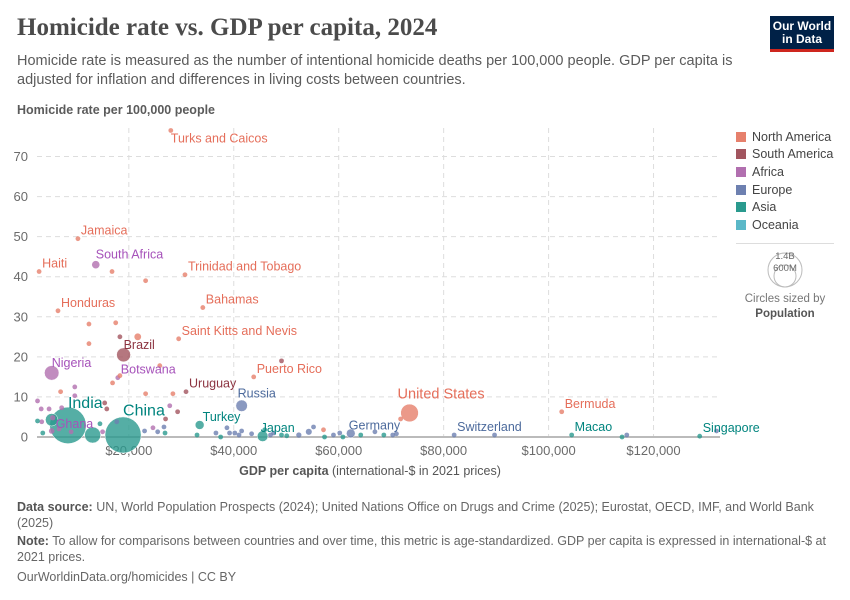 The width and height of the screenshot is (850, 600). I want to click on data-point-switzerland, so click(454, 435).